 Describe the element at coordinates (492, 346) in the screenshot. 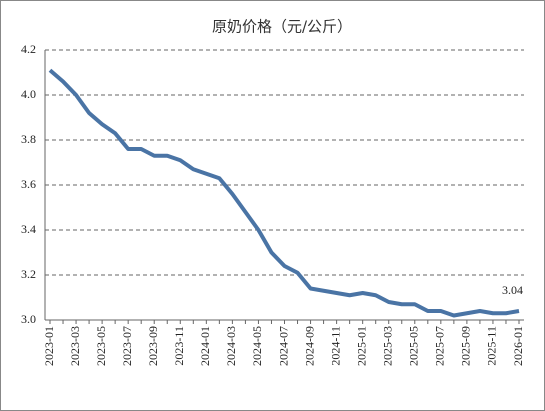

I see `x-tick-label: 2025-11` at that location.